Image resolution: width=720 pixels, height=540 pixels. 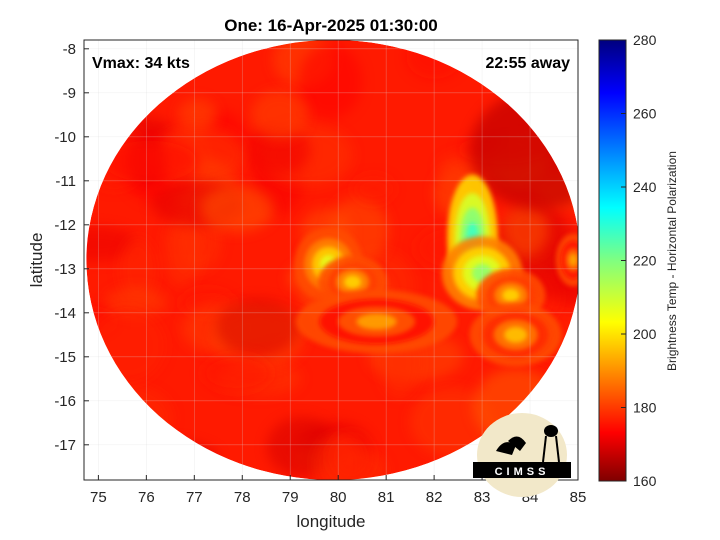 What do you see at coordinates (69, 49) in the screenshot?
I see `y-tick-label: -8` at bounding box center [69, 49].